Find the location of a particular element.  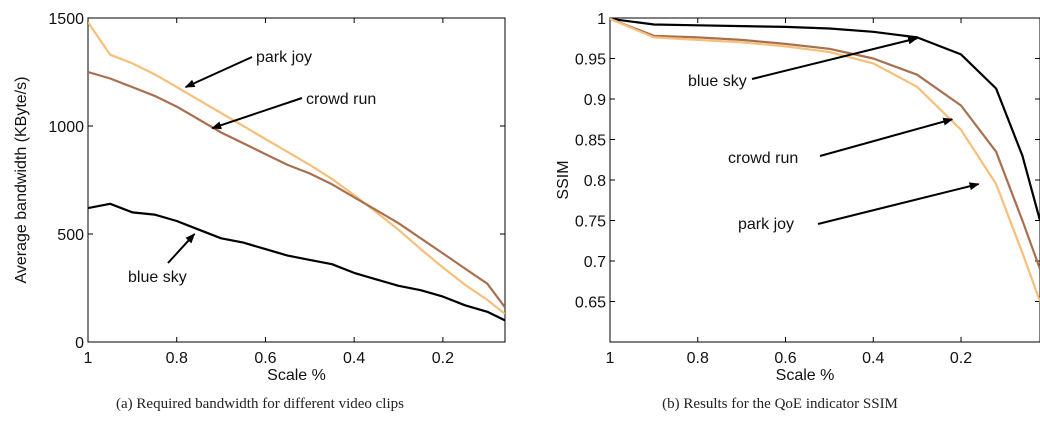

y-tick-label: 1 is located at coordinates (601, 19).